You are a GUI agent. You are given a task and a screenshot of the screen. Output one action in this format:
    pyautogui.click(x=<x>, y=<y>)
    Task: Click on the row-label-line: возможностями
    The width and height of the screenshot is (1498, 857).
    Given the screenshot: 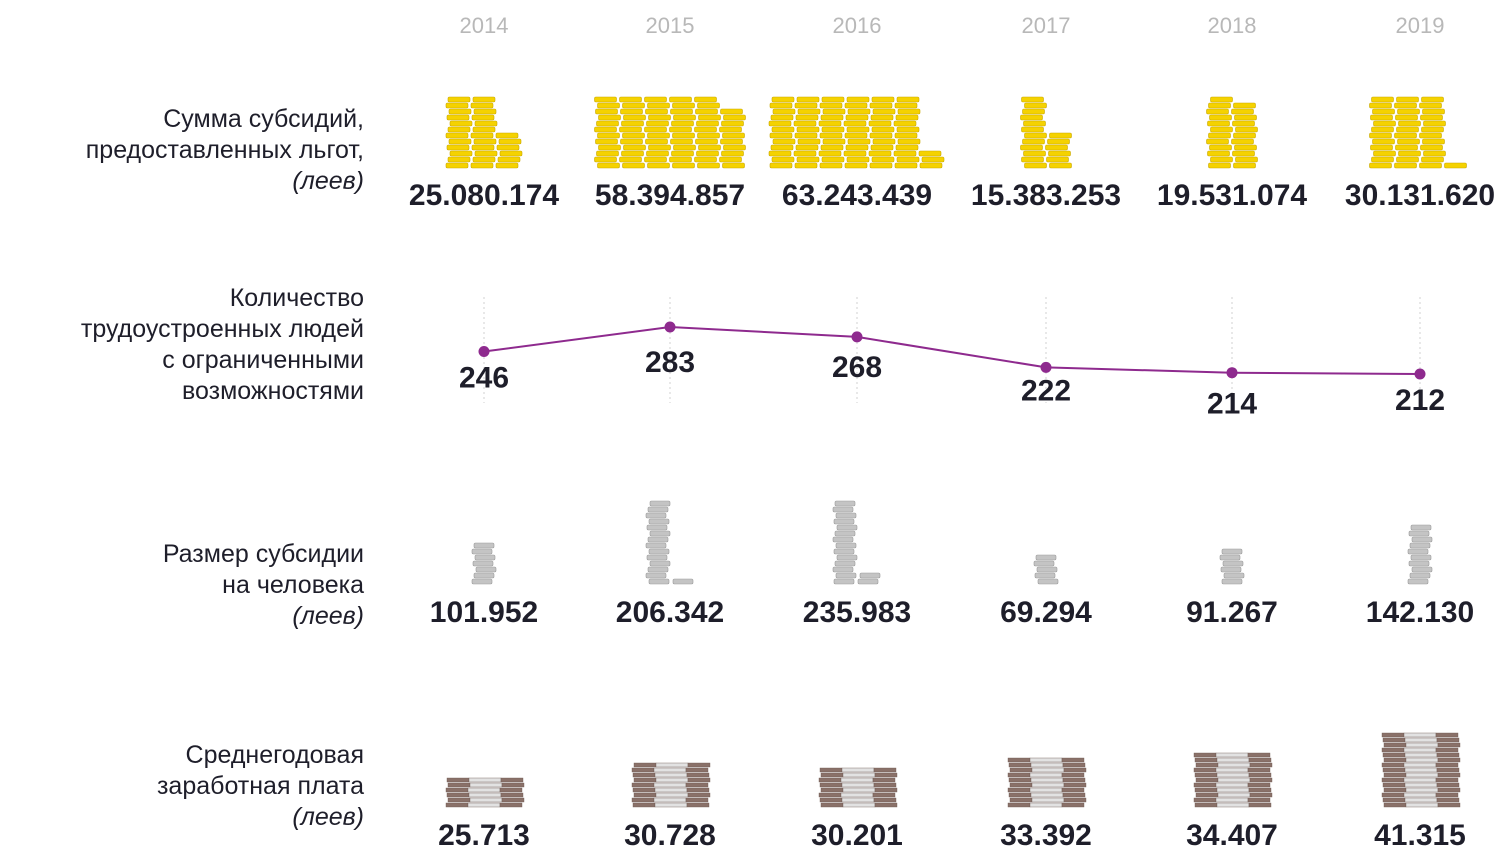 What is the action you would take?
    pyautogui.click(x=273, y=391)
    